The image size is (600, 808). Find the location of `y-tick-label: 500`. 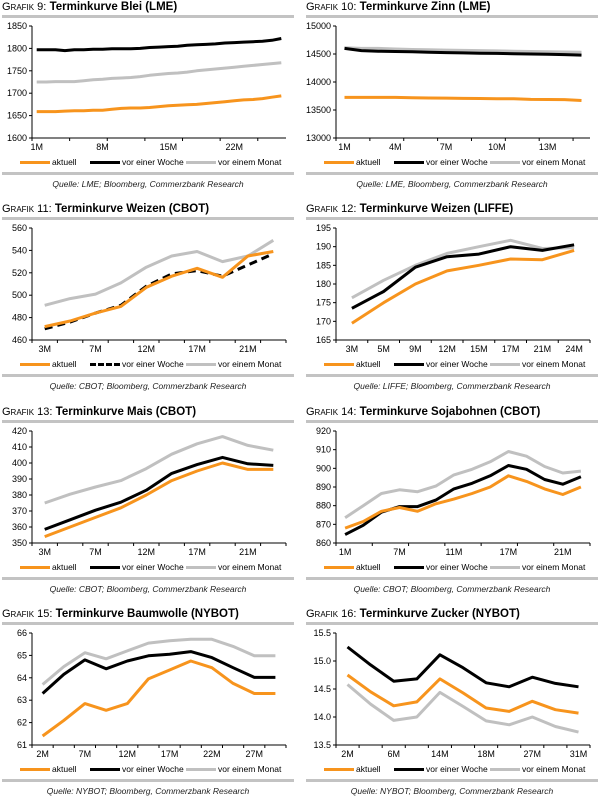

y-tick-label: 500 is located at coordinates (19, 295).